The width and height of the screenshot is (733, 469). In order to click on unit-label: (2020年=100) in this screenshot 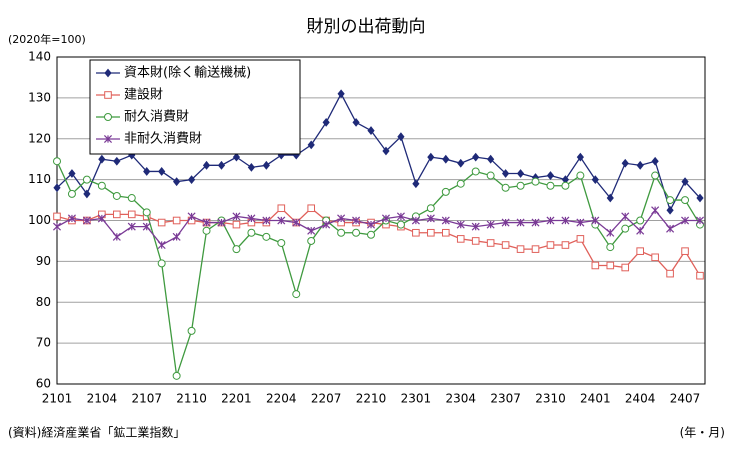, I will do `click(47, 39)`.